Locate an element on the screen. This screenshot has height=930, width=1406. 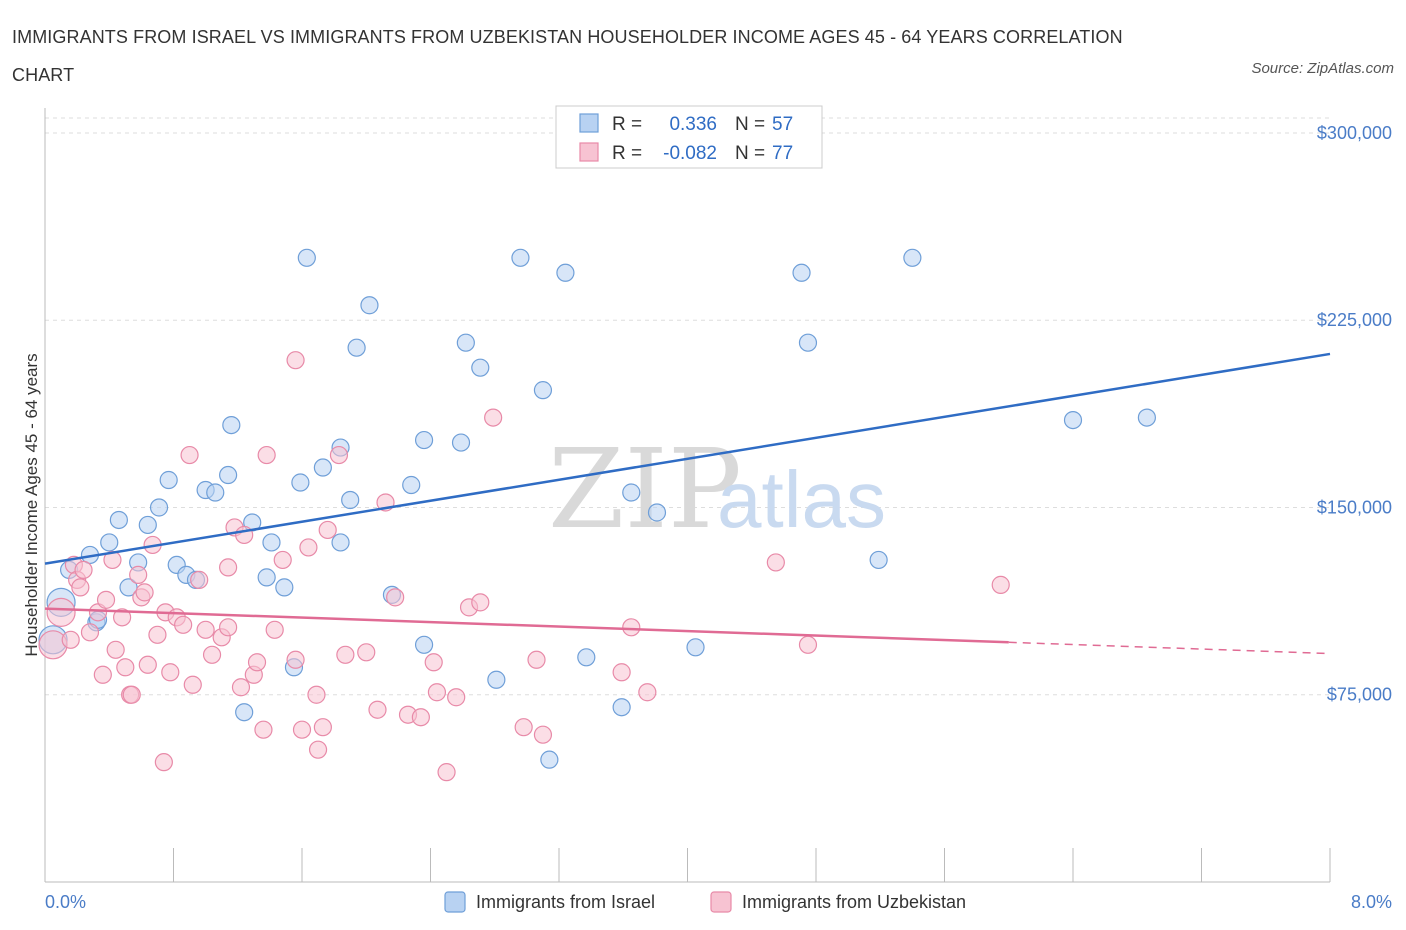
bottom-legend-label-israel: Immigrants from Israel is located at coordinates (565, 902).